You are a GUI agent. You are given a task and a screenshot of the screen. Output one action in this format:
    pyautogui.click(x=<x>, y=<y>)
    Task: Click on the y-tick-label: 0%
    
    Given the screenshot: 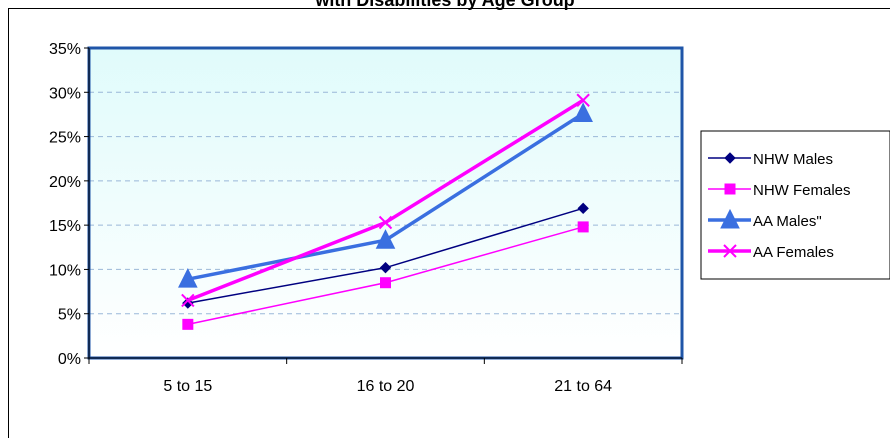 What is the action you would take?
    pyautogui.click(x=69, y=359)
    